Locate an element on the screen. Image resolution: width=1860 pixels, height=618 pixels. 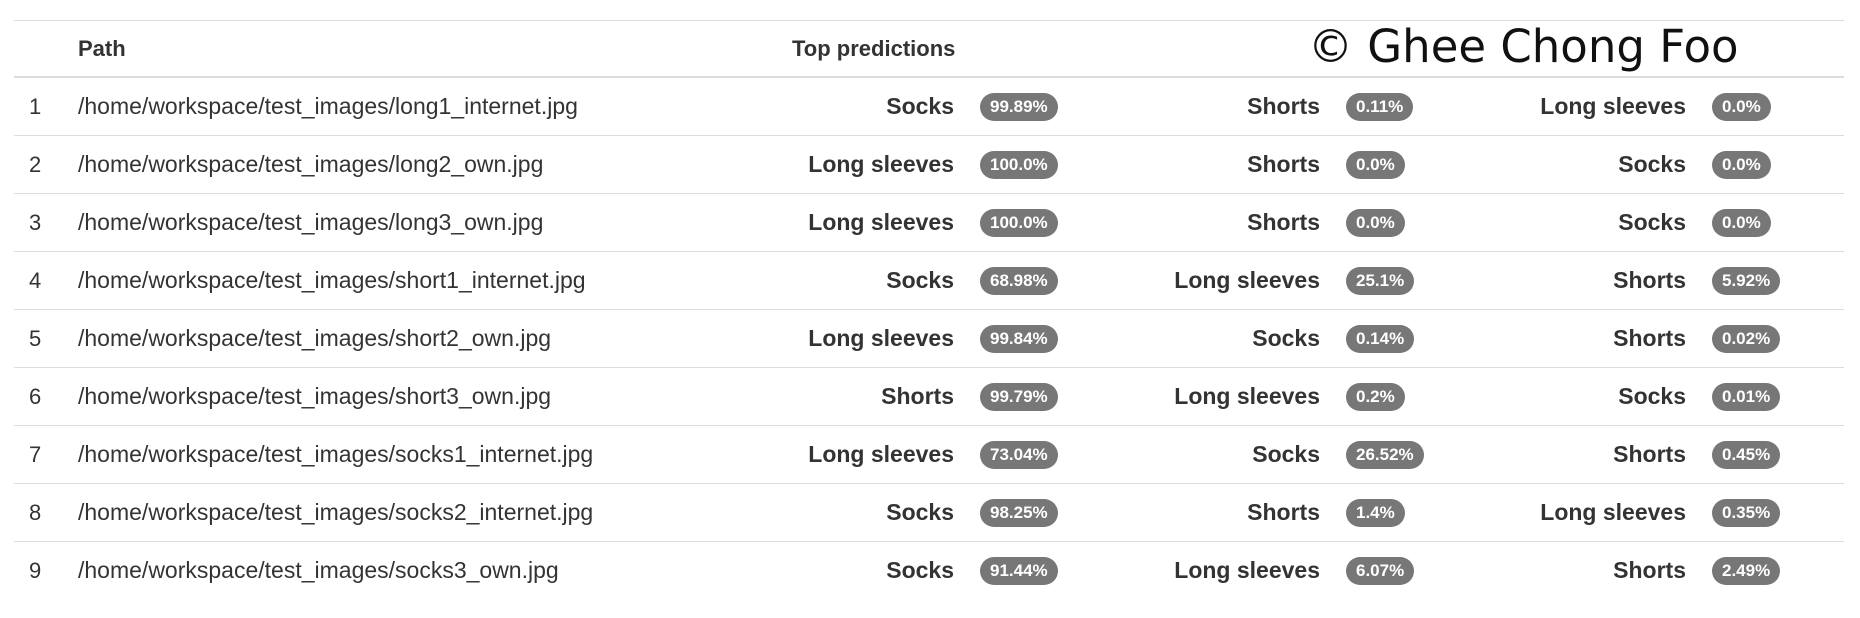
prediction-3-cell: 0.02% is located at coordinates (1778, 338).